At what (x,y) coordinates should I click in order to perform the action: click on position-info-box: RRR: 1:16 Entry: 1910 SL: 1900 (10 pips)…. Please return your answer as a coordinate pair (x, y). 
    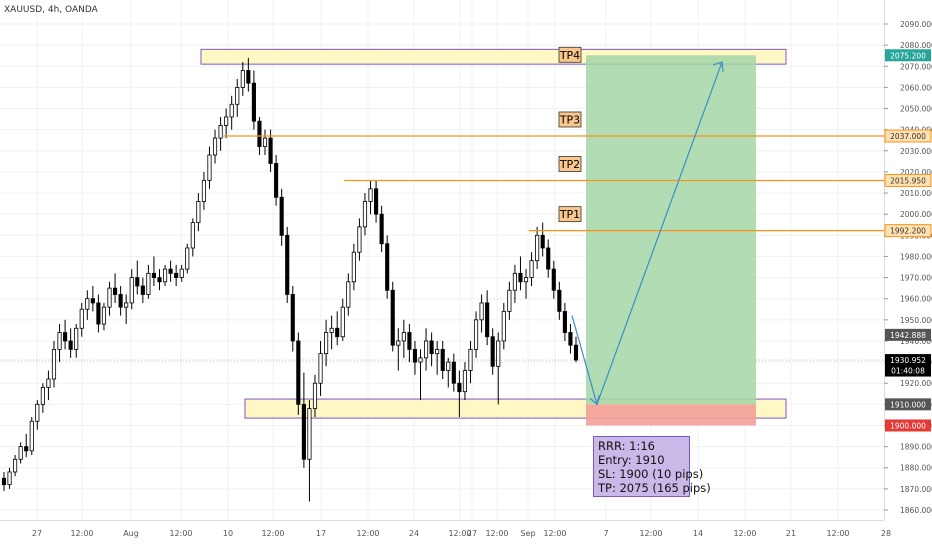
    Looking at the image, I should click on (652, 466).